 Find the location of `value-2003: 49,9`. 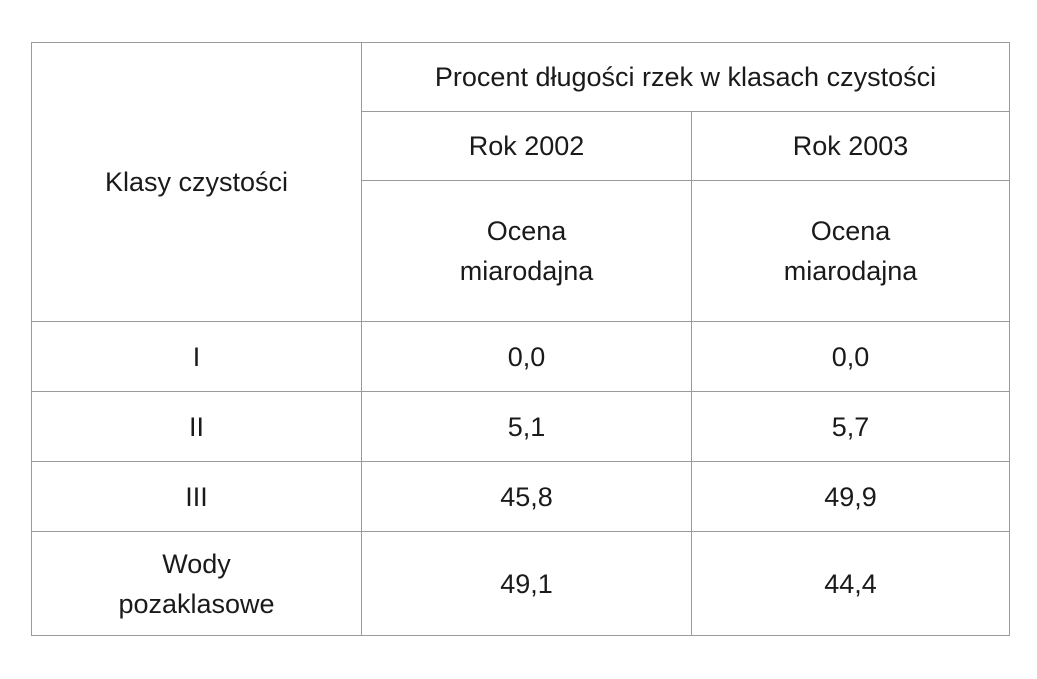

value-2003: 49,9 is located at coordinates (850, 496).